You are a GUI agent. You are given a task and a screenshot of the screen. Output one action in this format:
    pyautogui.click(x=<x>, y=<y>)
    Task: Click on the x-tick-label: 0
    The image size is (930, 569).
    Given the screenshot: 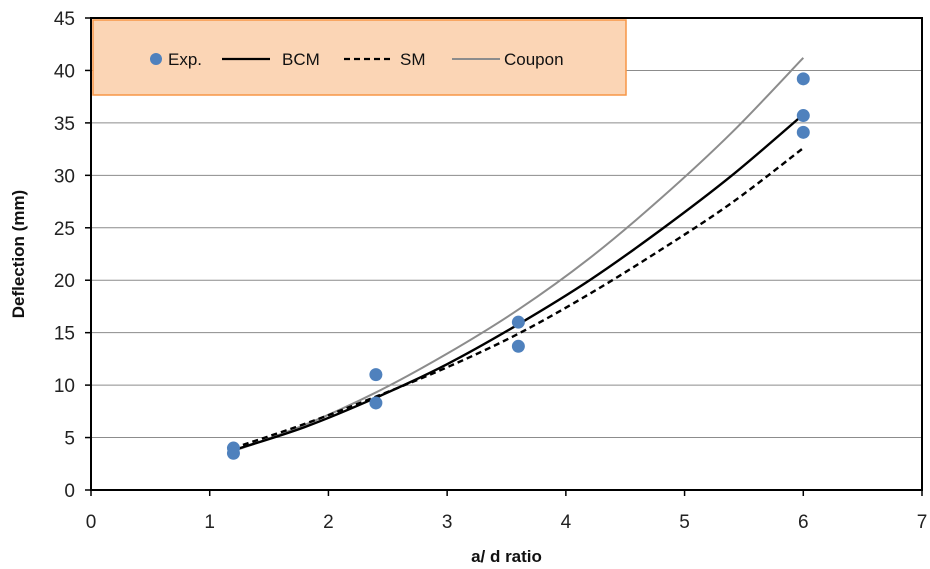 What is the action you would take?
    pyautogui.click(x=91, y=522)
    